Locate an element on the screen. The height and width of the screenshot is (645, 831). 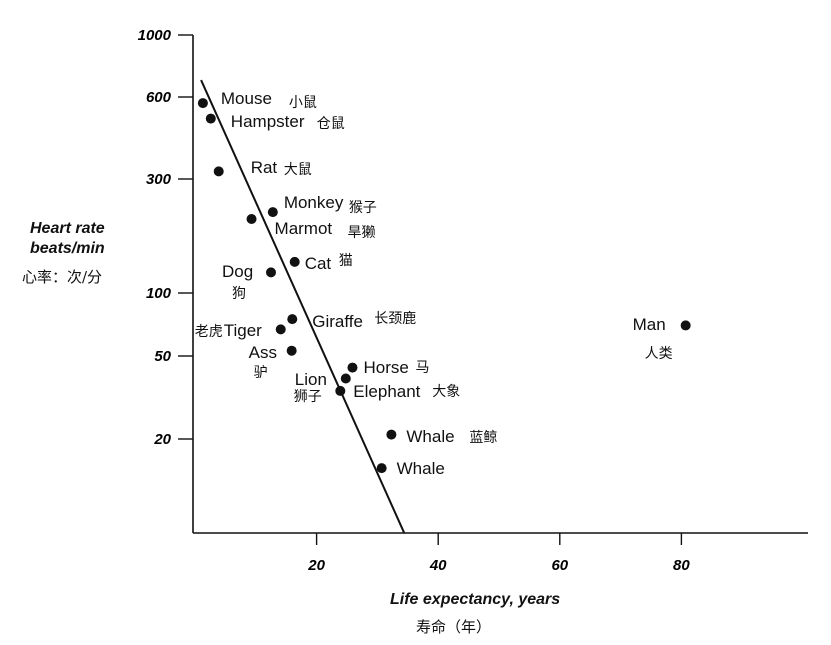
point-label: Rat is located at coordinates (264, 168).